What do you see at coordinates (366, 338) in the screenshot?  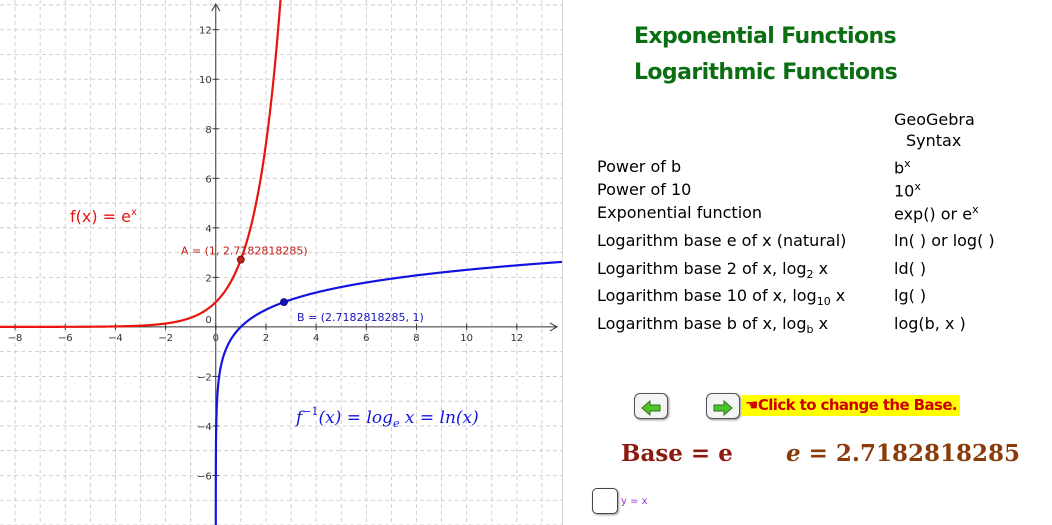 I see `x-tick-label: 6` at bounding box center [366, 338].